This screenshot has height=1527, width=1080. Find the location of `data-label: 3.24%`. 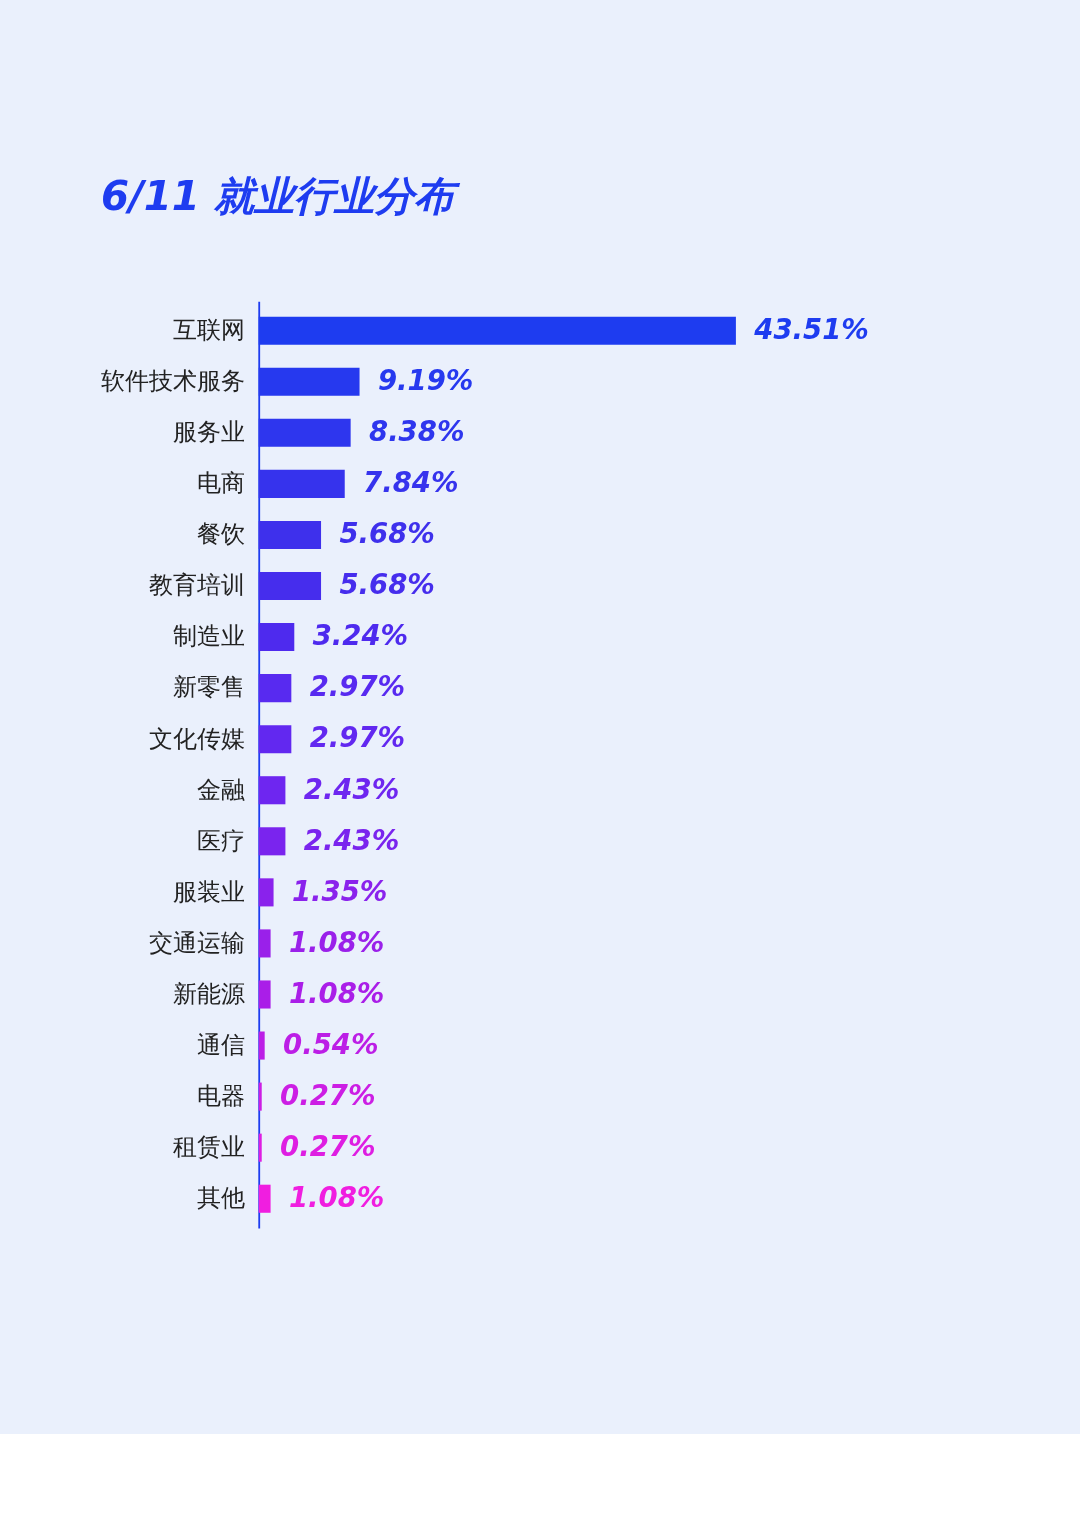

data-label: 3.24% is located at coordinates (360, 635).